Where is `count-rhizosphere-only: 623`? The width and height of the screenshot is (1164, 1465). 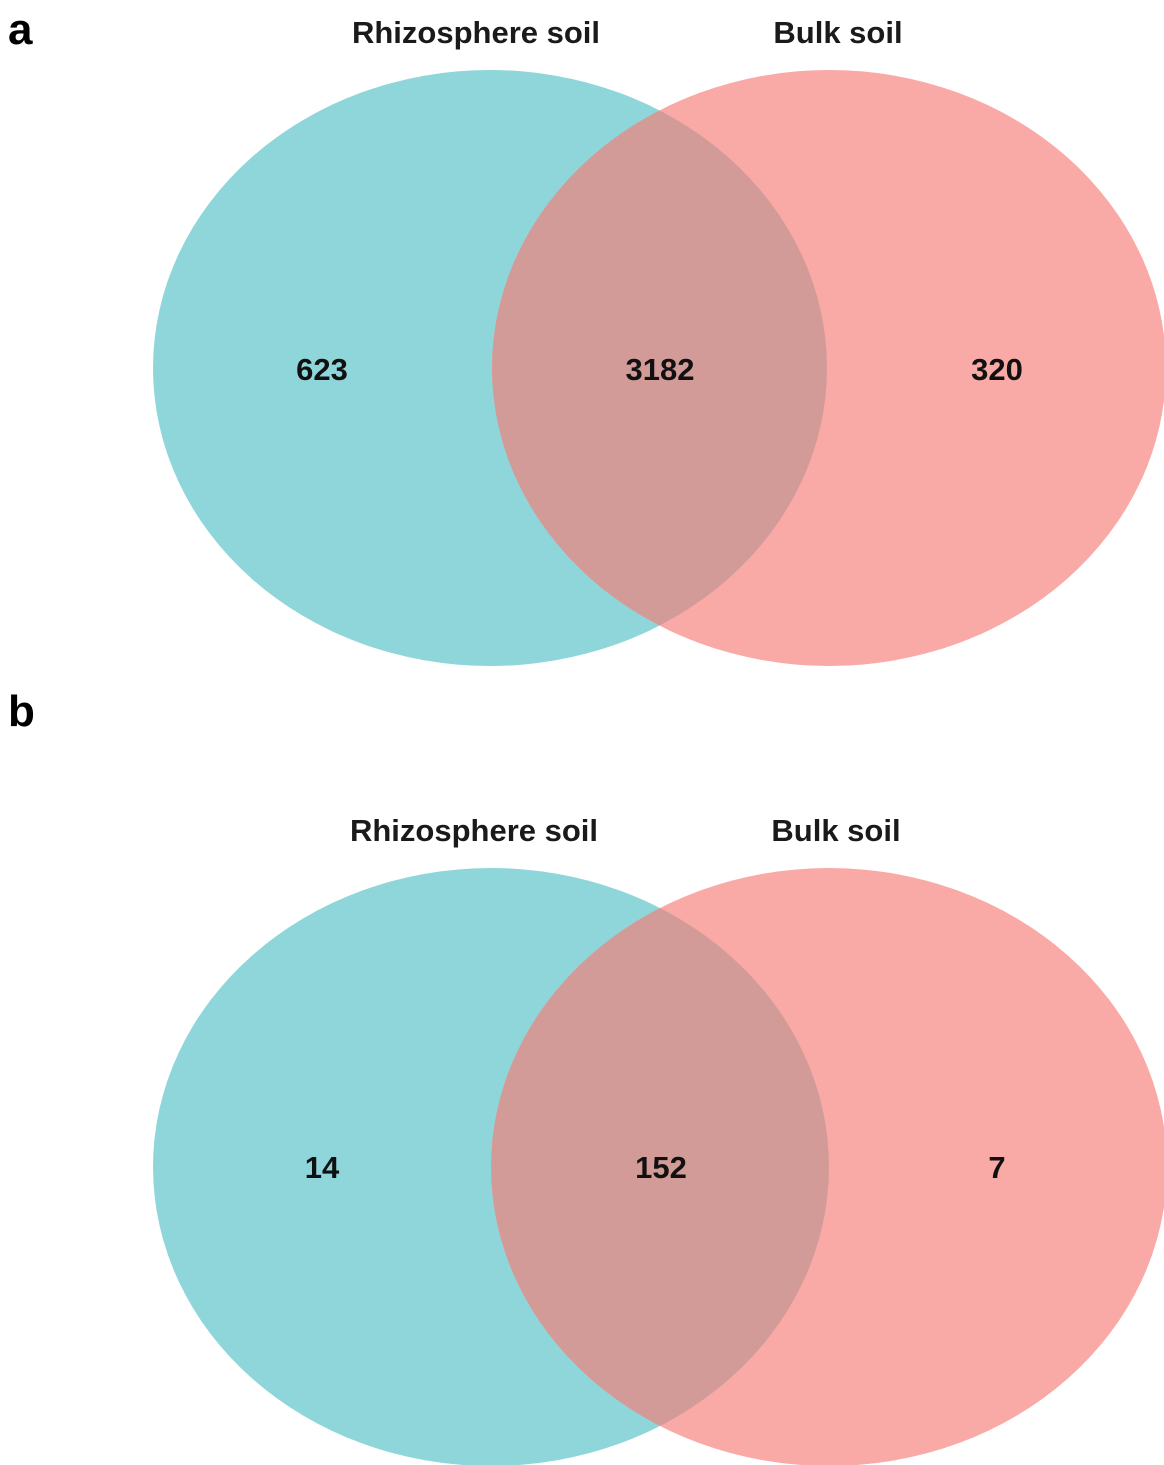 count-rhizosphere-only: 623 is located at coordinates (322, 369).